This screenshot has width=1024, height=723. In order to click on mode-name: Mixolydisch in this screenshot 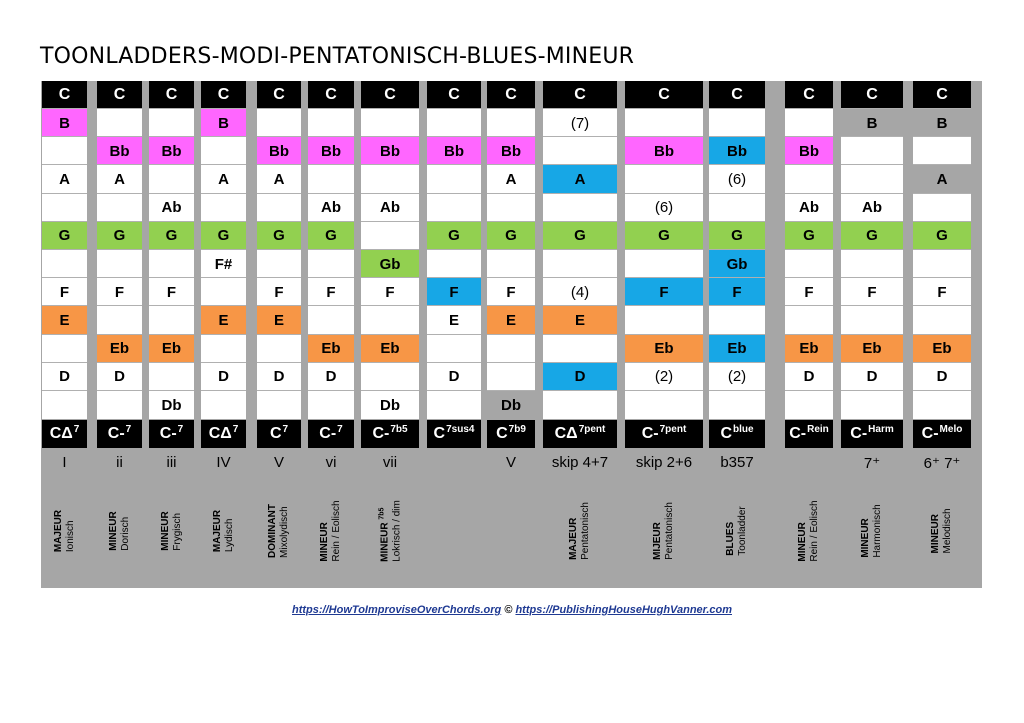, I will do `click(284, 532)`.